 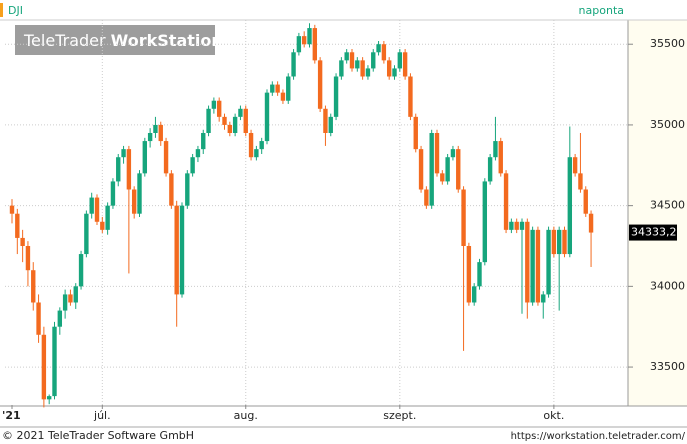 I want to click on x-tick-label: '21, so click(x=11, y=415).